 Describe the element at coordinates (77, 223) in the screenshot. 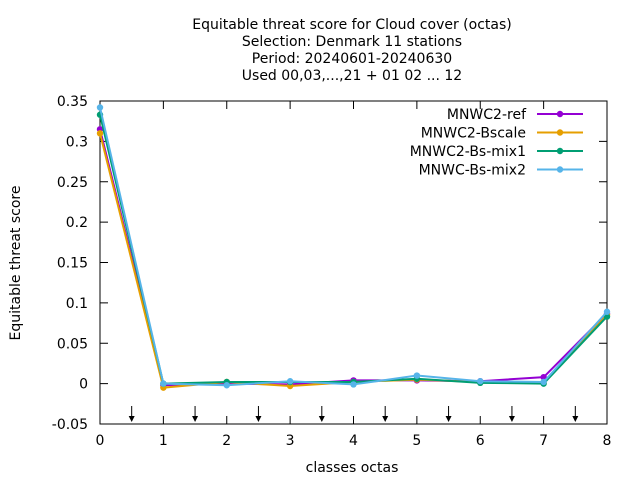

I see `y-tick-label: 0.2` at that location.